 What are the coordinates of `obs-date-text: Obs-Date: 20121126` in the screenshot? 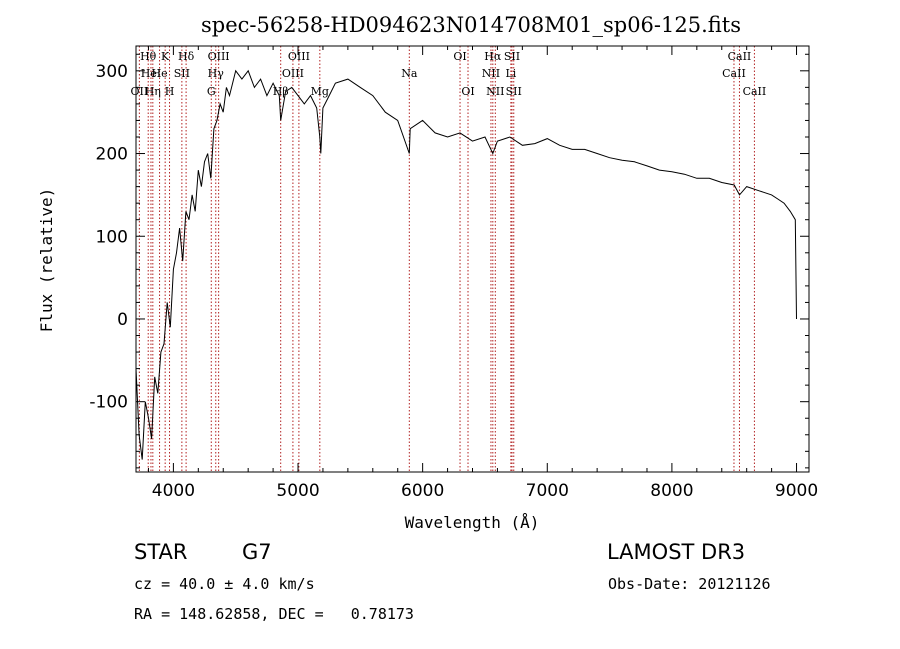 It's located at (689, 584).